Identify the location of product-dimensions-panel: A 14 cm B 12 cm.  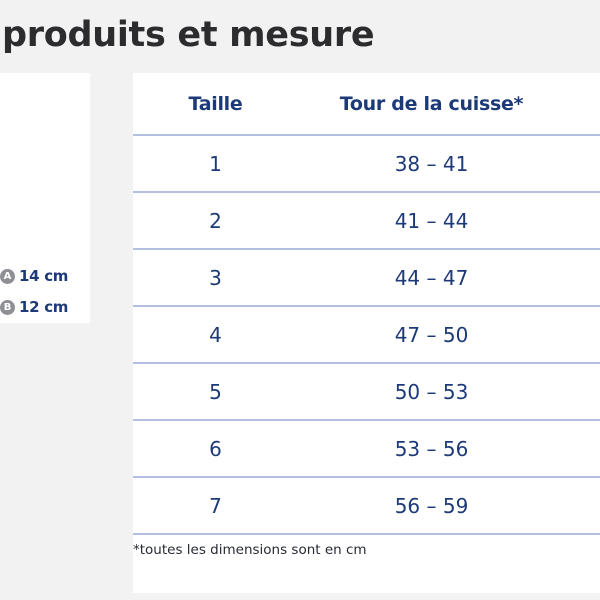
(45, 198).